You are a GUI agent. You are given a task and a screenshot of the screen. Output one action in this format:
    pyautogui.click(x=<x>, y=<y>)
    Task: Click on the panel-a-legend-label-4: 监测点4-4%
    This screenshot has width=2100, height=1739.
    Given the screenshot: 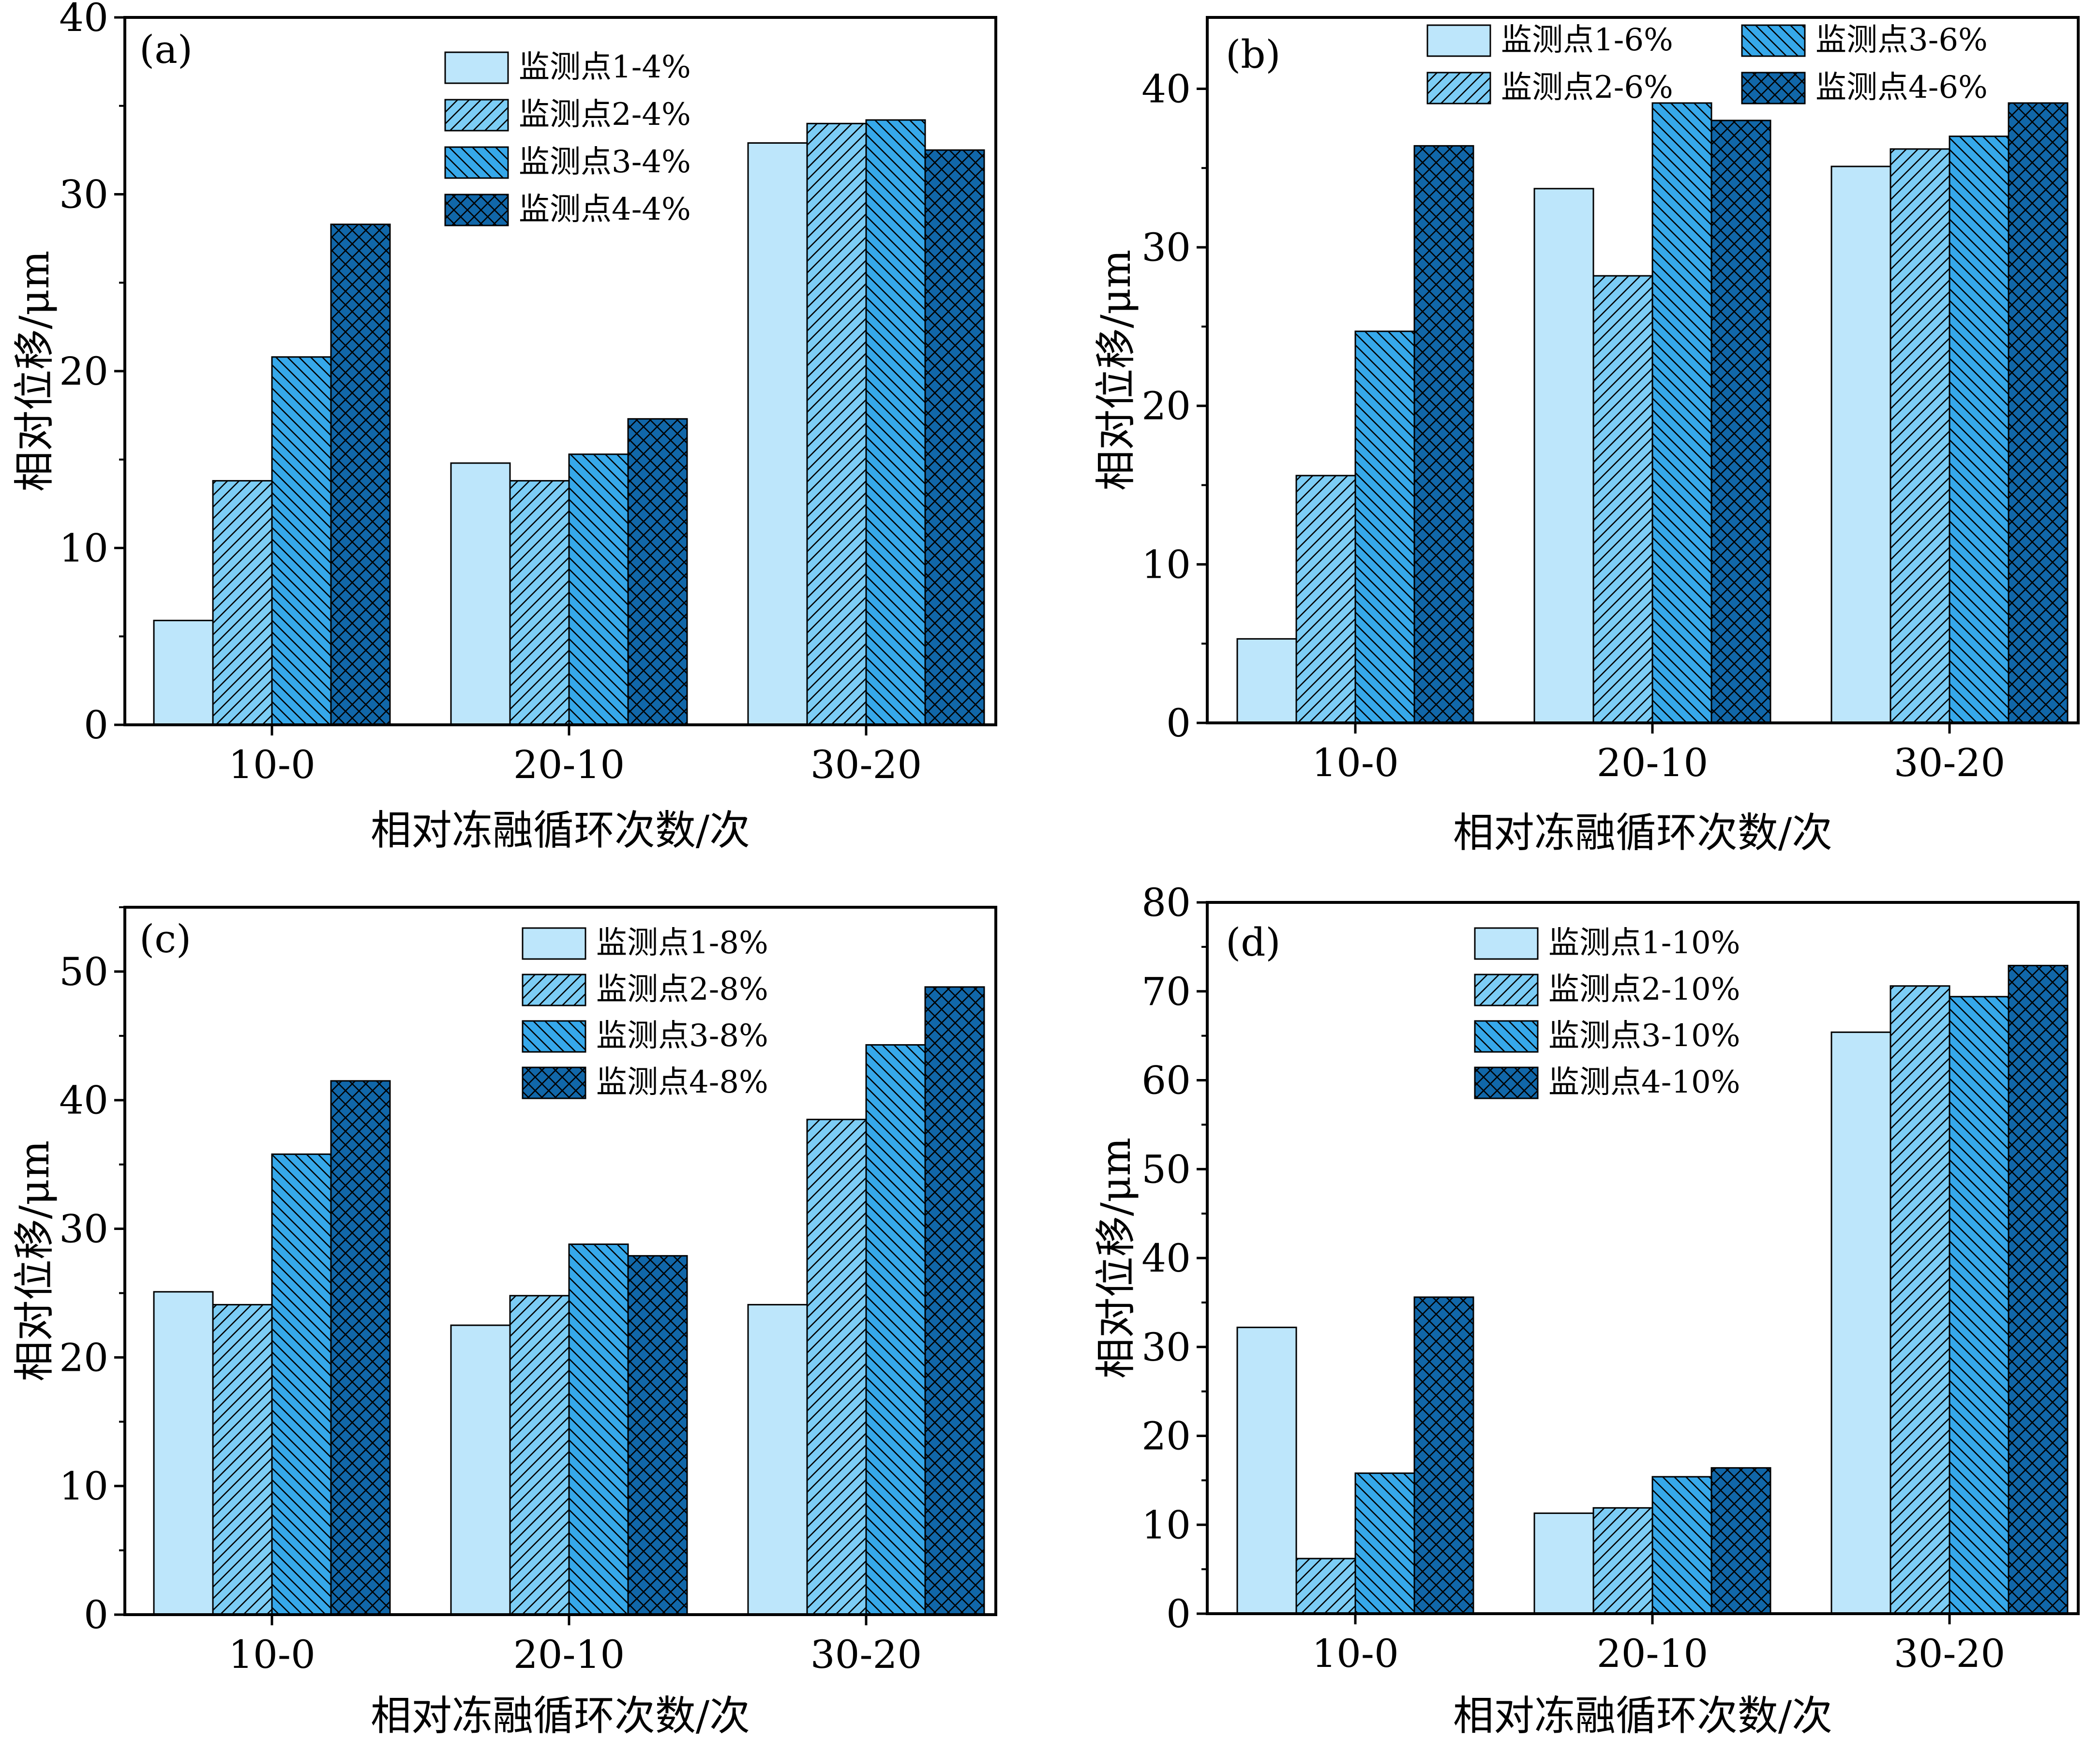 What is the action you would take?
    pyautogui.click(x=605, y=210)
    